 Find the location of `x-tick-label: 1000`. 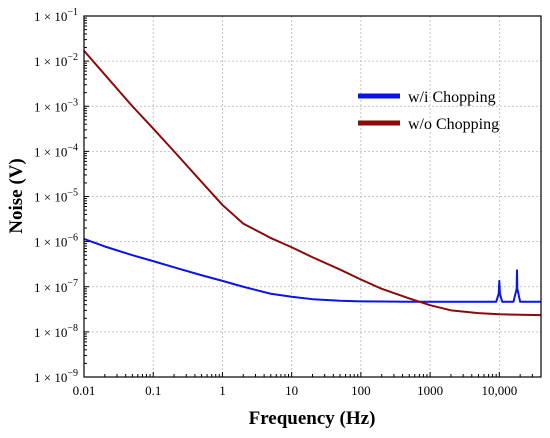

x-tick-label: 1000 is located at coordinates (430, 390).